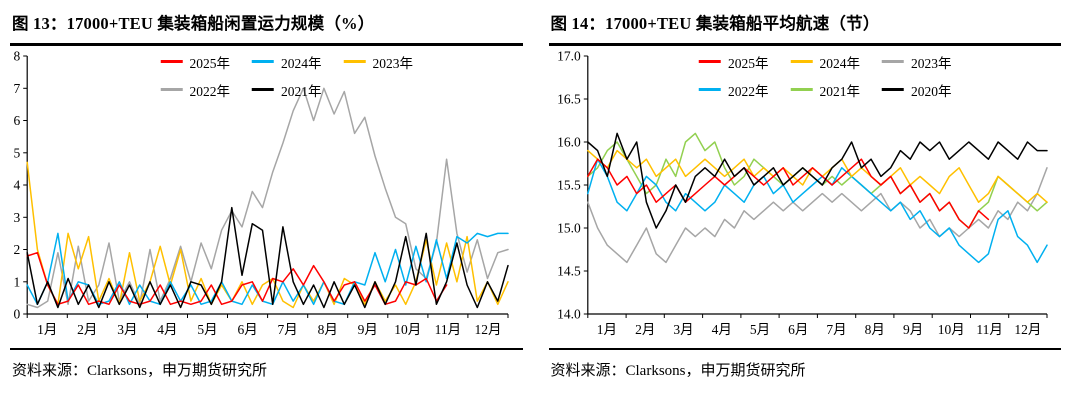 Image resolution: width=1073 pixels, height=401 pixels. I want to click on figure-14-source: 资料来源：Clarksons，申万期货研究所, so click(678, 370).